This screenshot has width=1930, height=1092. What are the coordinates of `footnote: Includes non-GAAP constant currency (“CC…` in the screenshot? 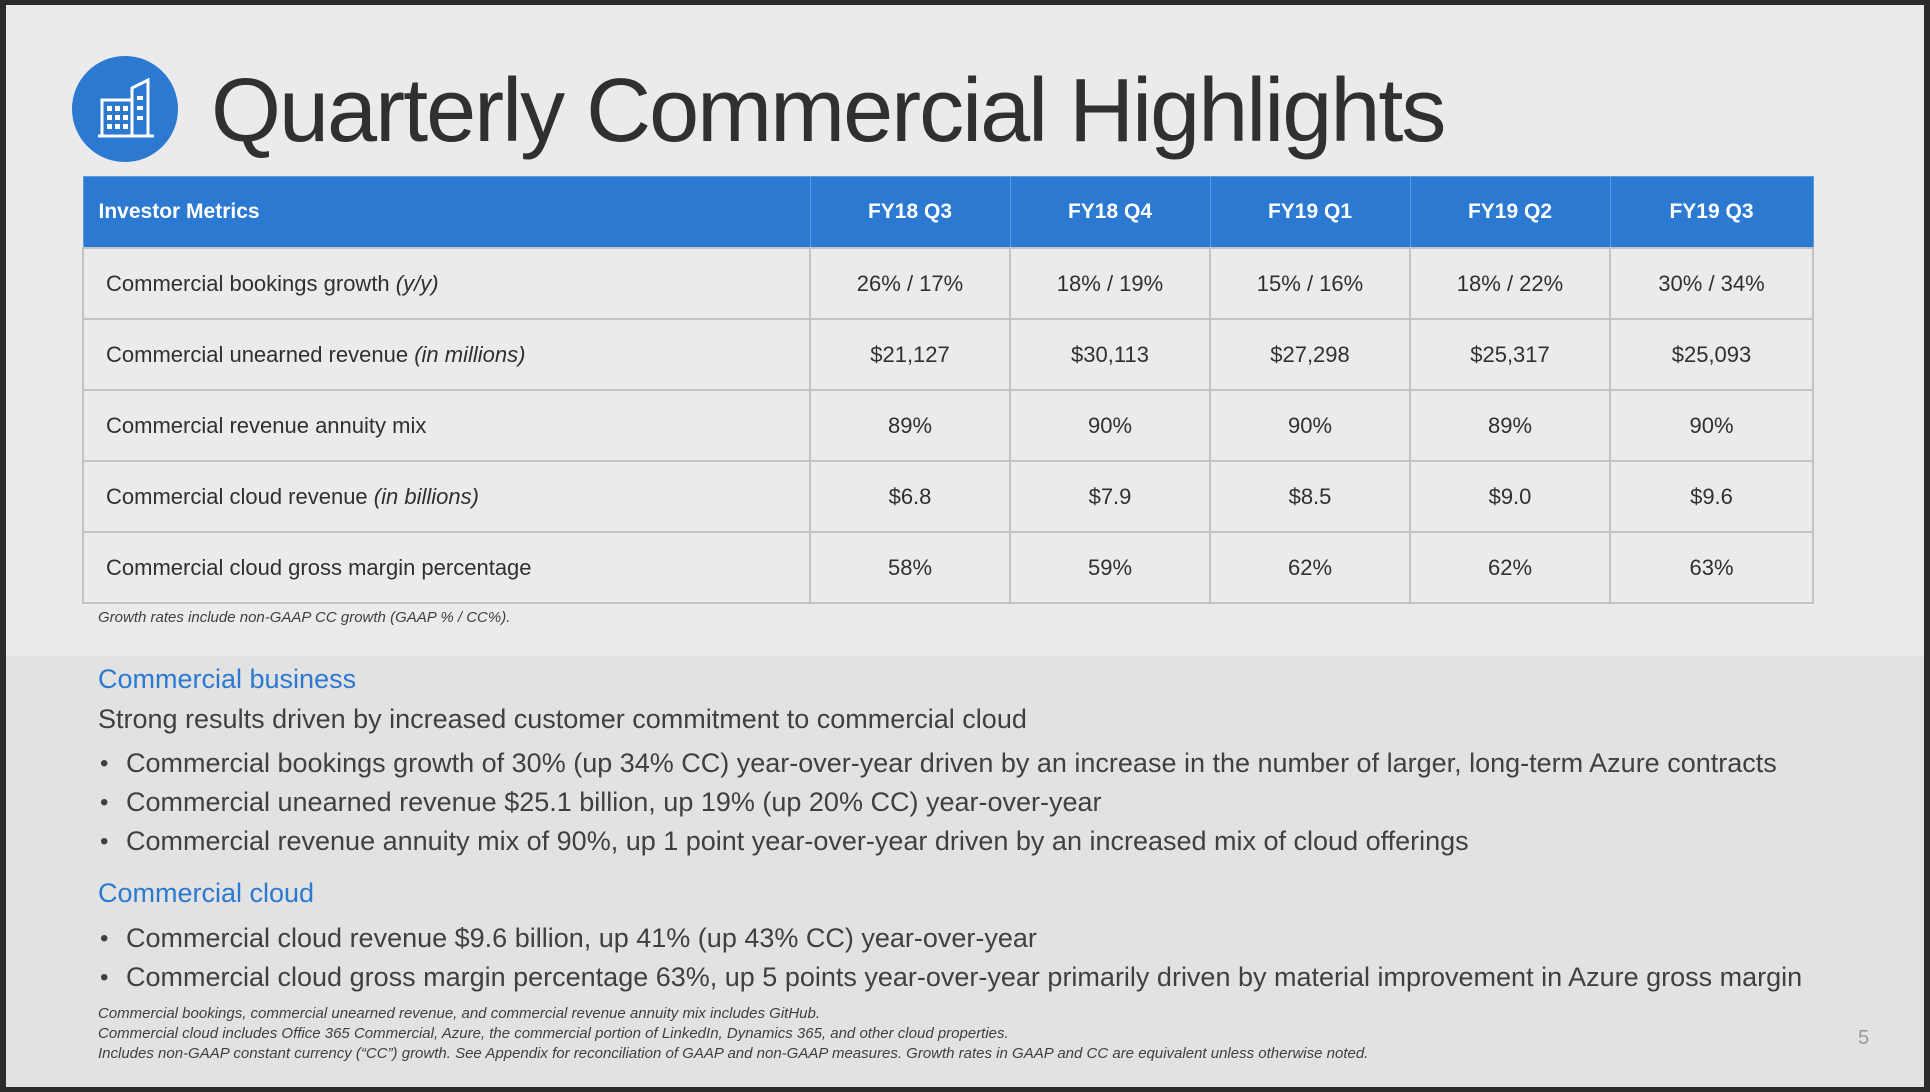 It's located at (733, 1053).